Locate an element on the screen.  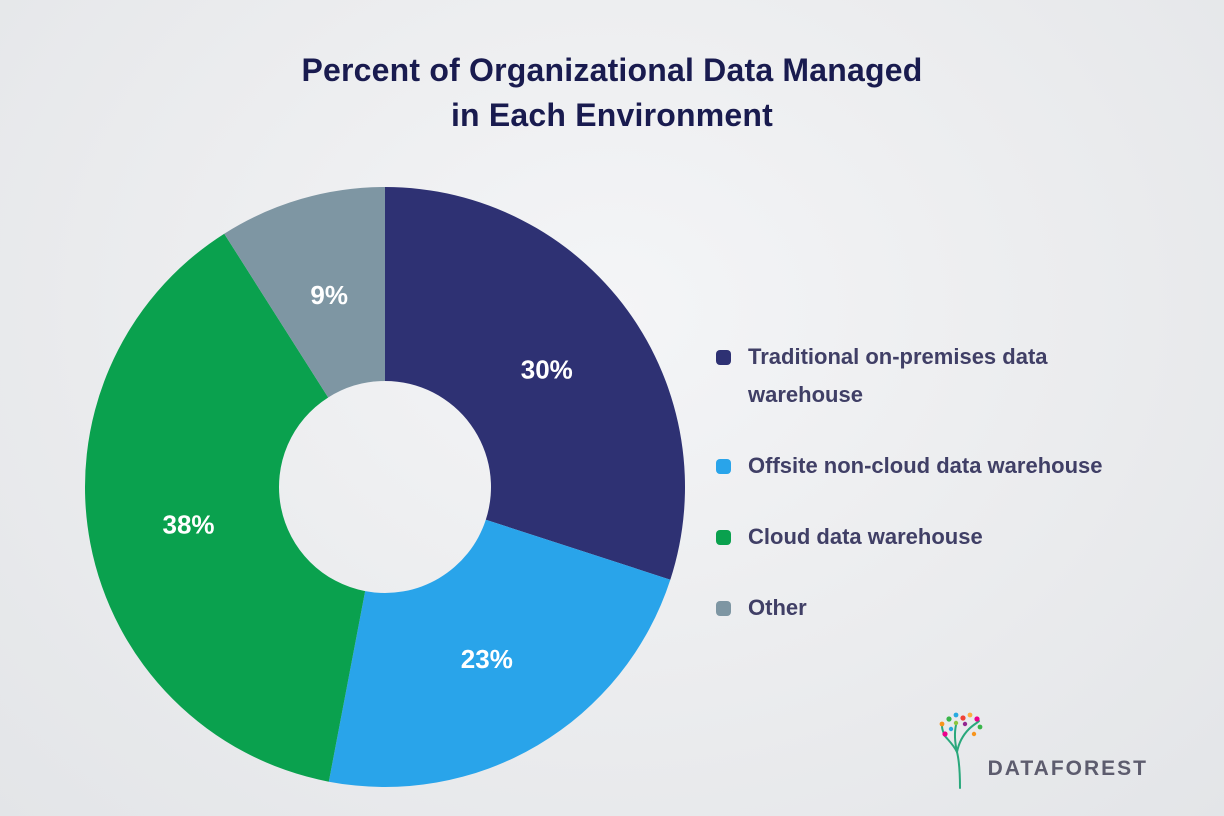
legend-label-traditional: Traditional on-premises data warehouse is located at coordinates (898, 375).